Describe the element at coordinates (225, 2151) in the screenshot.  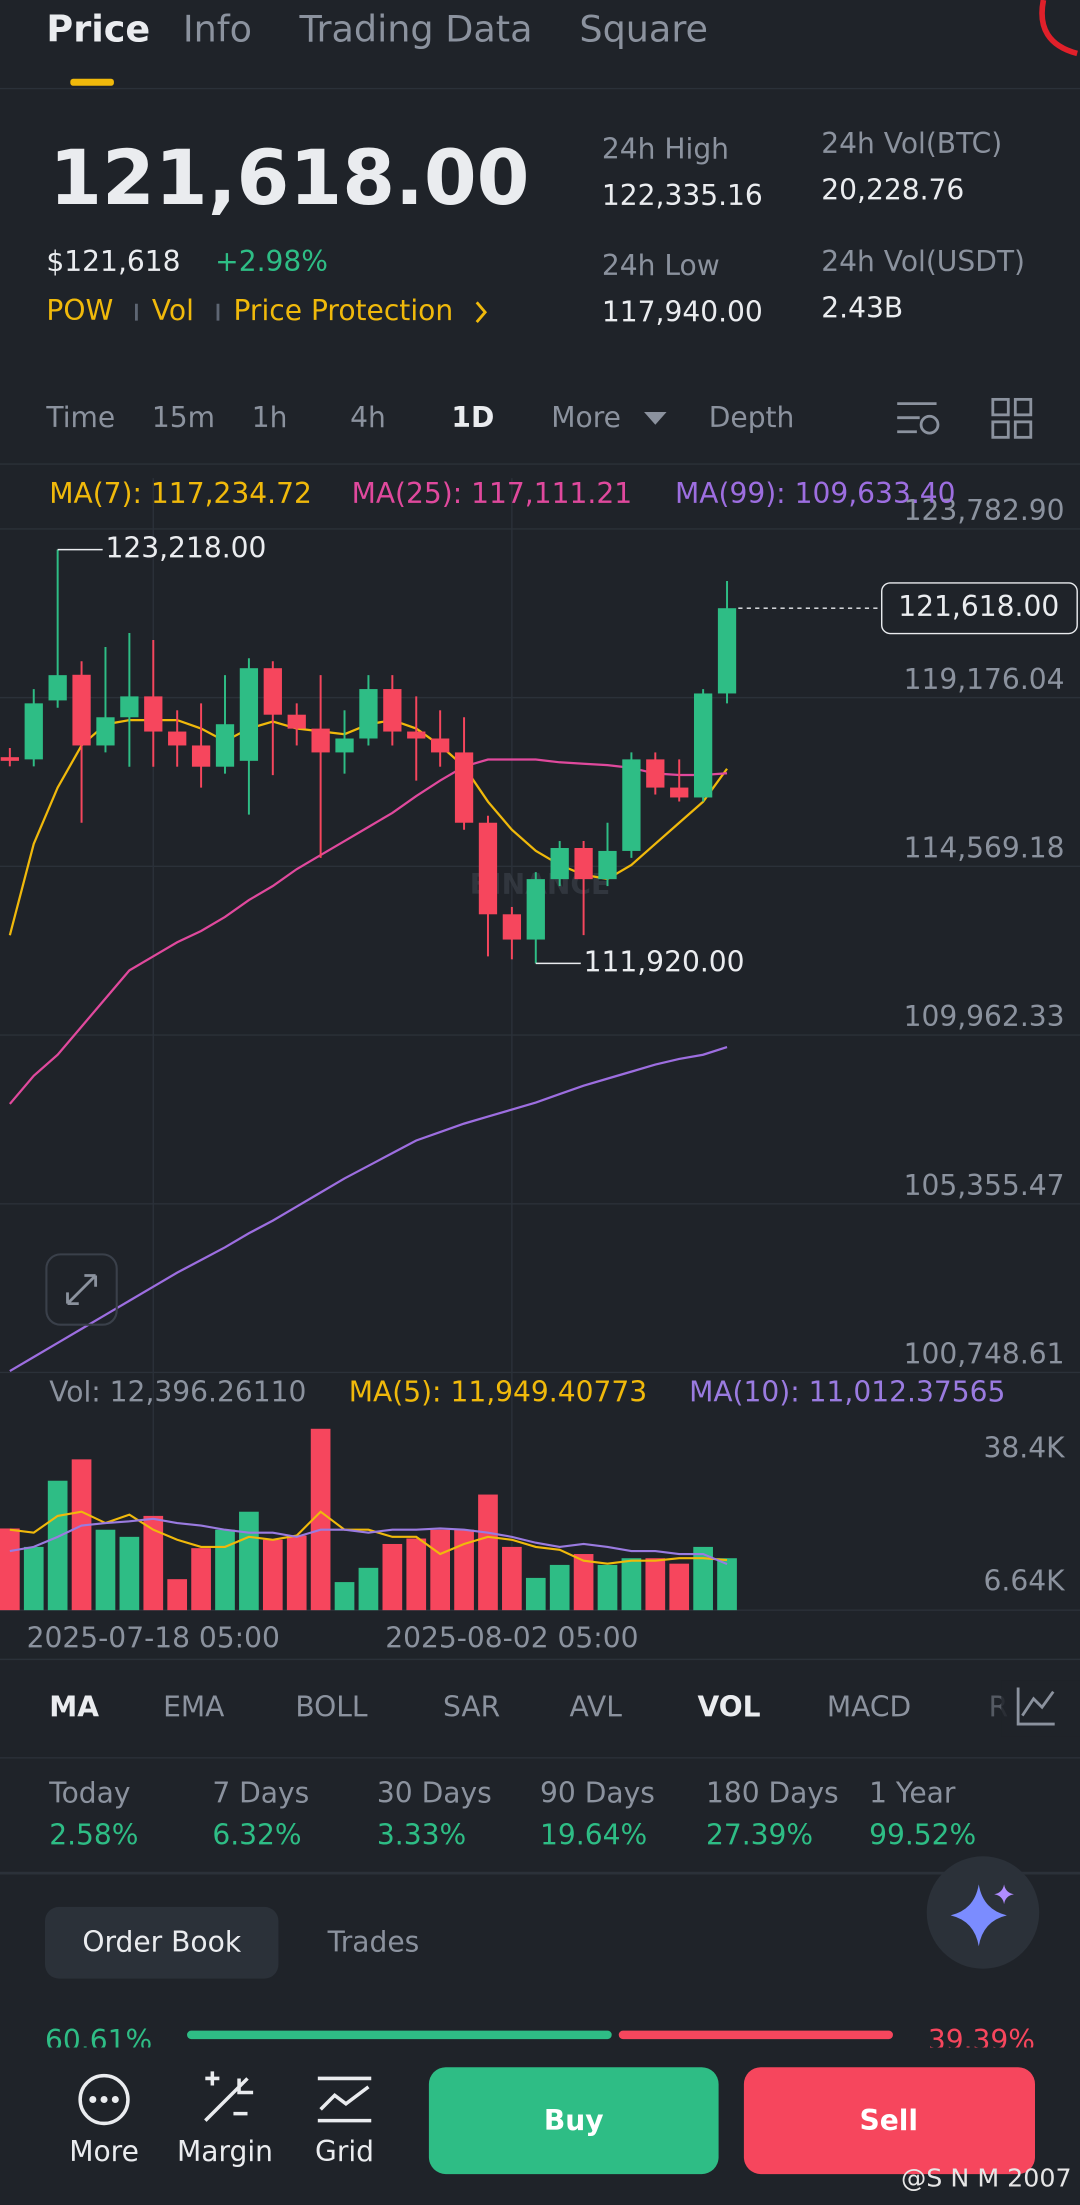
I see `nav-label: Margin` at that location.